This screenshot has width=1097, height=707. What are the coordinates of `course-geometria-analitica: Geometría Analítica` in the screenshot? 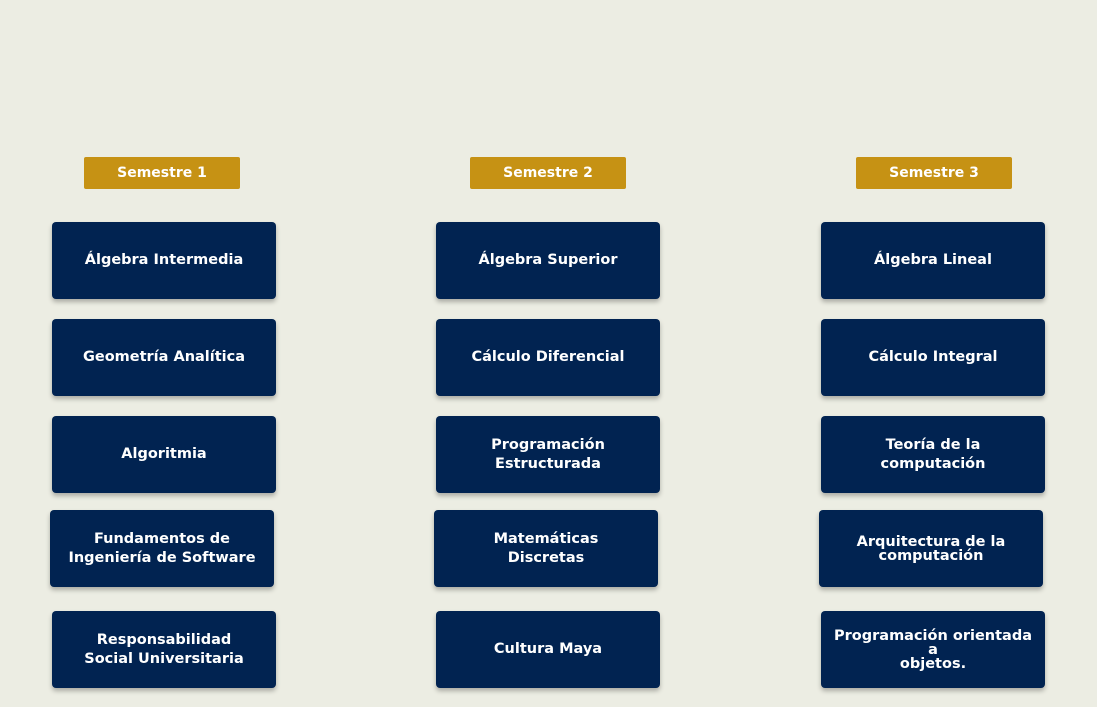 It's located at (164, 357).